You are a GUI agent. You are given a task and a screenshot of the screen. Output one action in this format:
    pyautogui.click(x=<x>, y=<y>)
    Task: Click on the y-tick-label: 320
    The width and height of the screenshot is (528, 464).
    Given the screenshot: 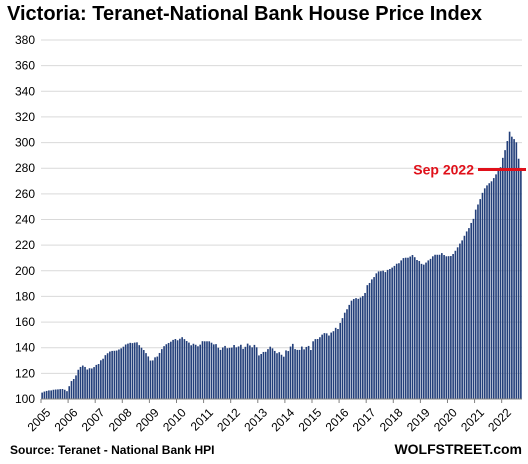 What is the action you would take?
    pyautogui.click(x=25, y=117)
    